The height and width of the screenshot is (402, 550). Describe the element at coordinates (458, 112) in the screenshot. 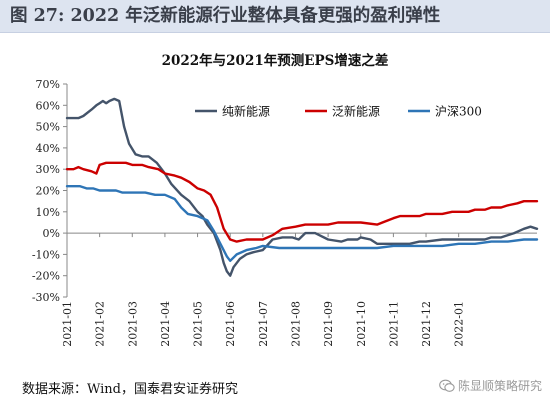

I see `legend-label-3: 沪深300` at that location.